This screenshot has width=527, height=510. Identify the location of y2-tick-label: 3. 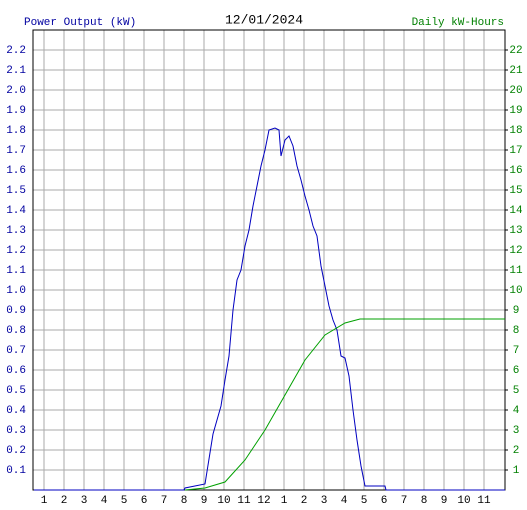
(516, 431).